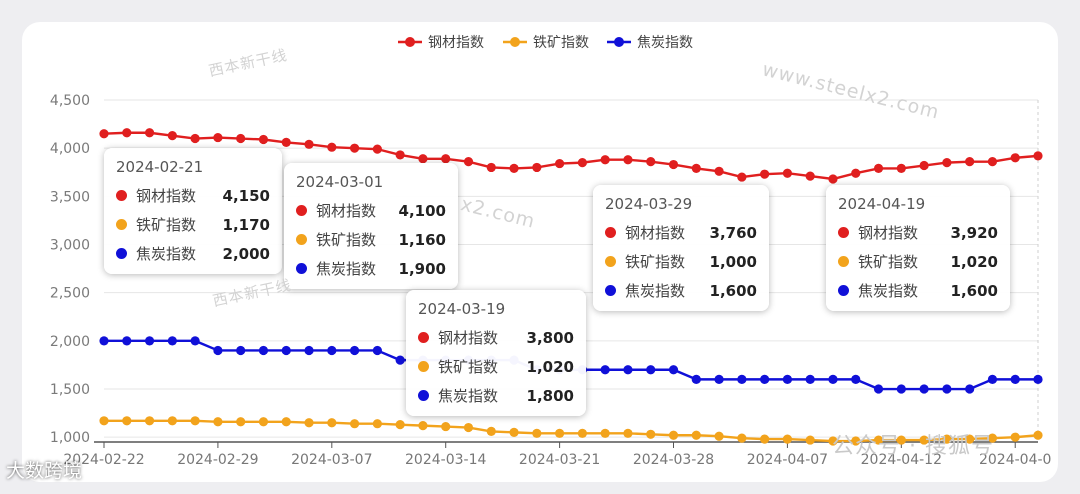  What do you see at coordinates (550, 366) in the screenshot?
I see `tooltip-series-value: 1,020` at bounding box center [550, 366].